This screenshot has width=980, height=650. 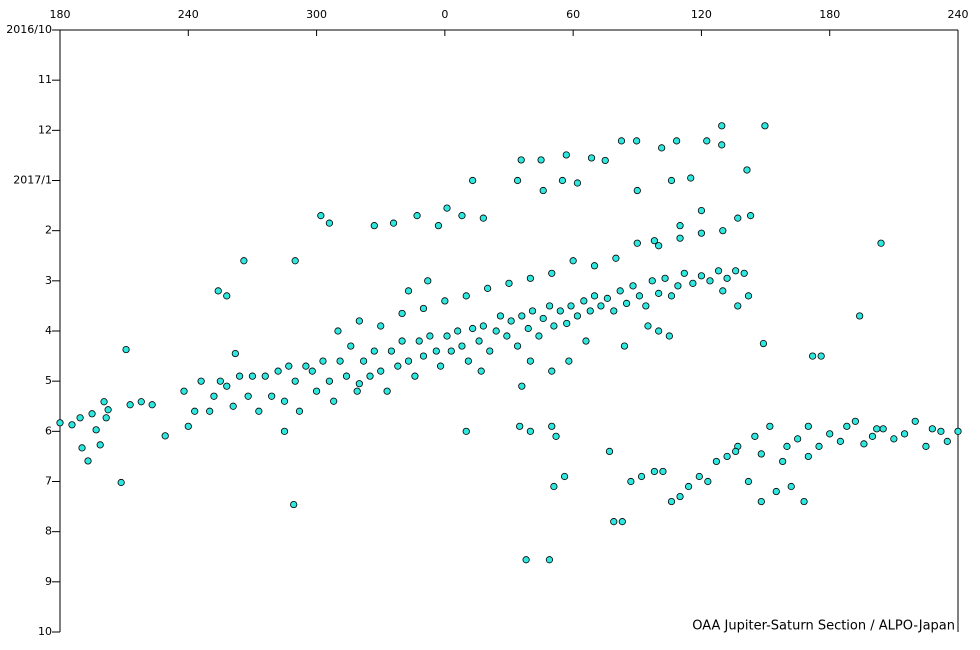 I want to click on x-tick-label: 300, so click(x=316, y=14).